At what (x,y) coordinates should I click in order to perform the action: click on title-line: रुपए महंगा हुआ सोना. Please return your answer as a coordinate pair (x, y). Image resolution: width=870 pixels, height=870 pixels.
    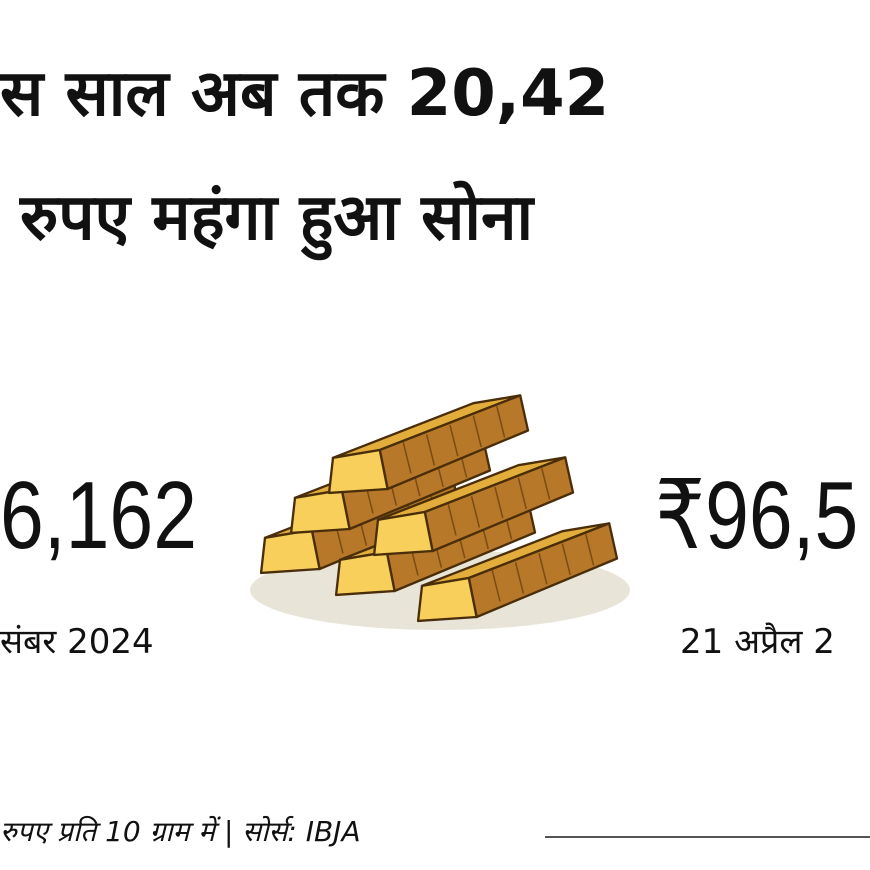
    Looking at the image, I should click on (277, 218).